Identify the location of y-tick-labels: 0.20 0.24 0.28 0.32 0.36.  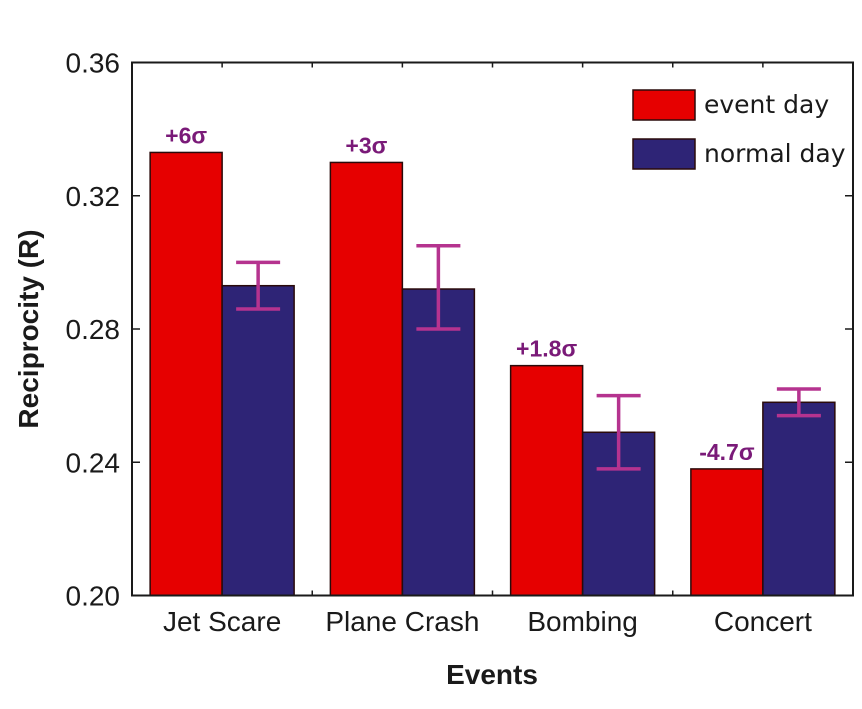
(93, 330).